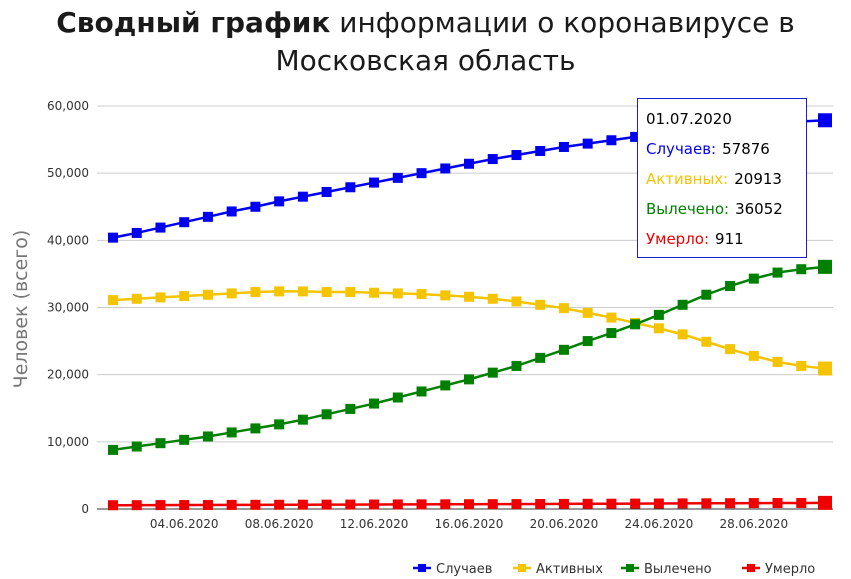  What do you see at coordinates (678, 239) in the screenshot?
I see `tooltip-label: Умерло:` at bounding box center [678, 239].